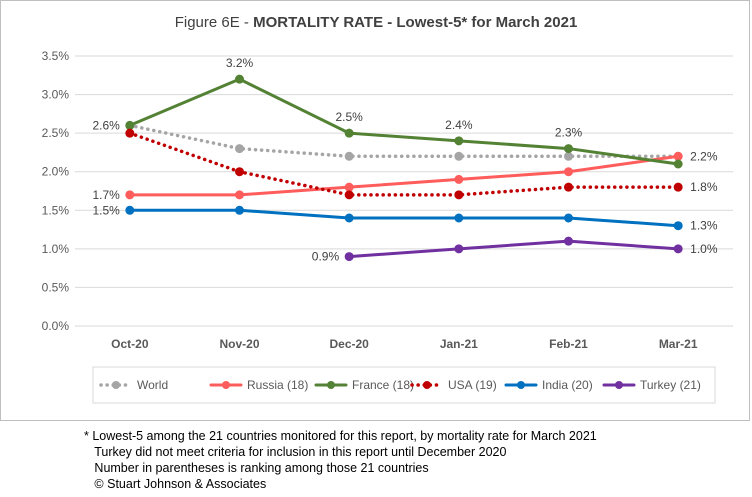 The width and height of the screenshot is (752, 497). Describe the element at coordinates (326, 257) in the screenshot. I see `data-label: 0.9%` at that location.